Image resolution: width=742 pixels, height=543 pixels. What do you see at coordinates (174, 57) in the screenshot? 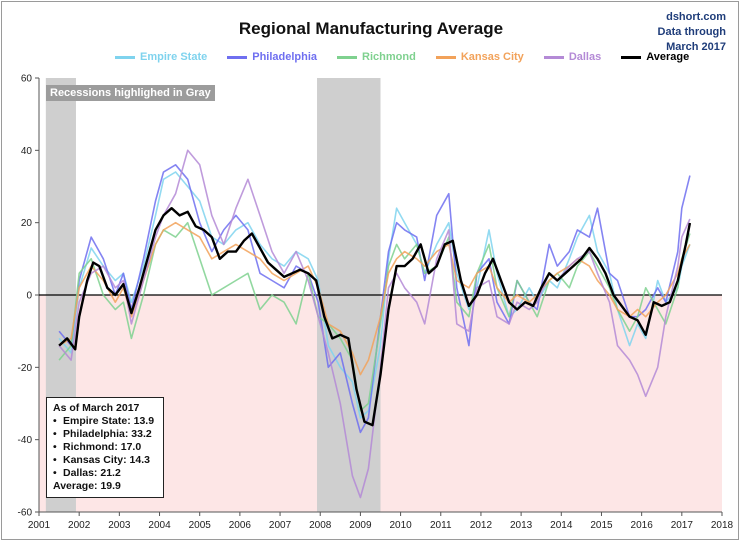
I see `legend-label: Empire State` at bounding box center [174, 57].